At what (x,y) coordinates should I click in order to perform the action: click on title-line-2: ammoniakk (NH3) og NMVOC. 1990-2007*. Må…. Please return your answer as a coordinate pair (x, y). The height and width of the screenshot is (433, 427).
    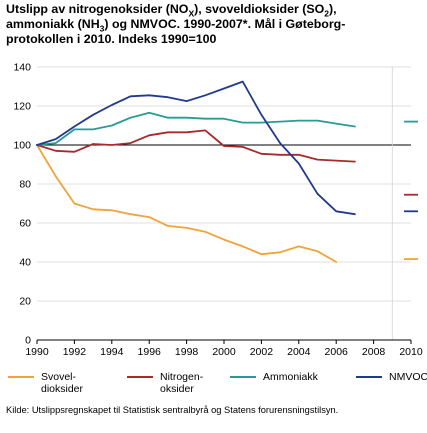
    Looking at the image, I should click on (176, 25).